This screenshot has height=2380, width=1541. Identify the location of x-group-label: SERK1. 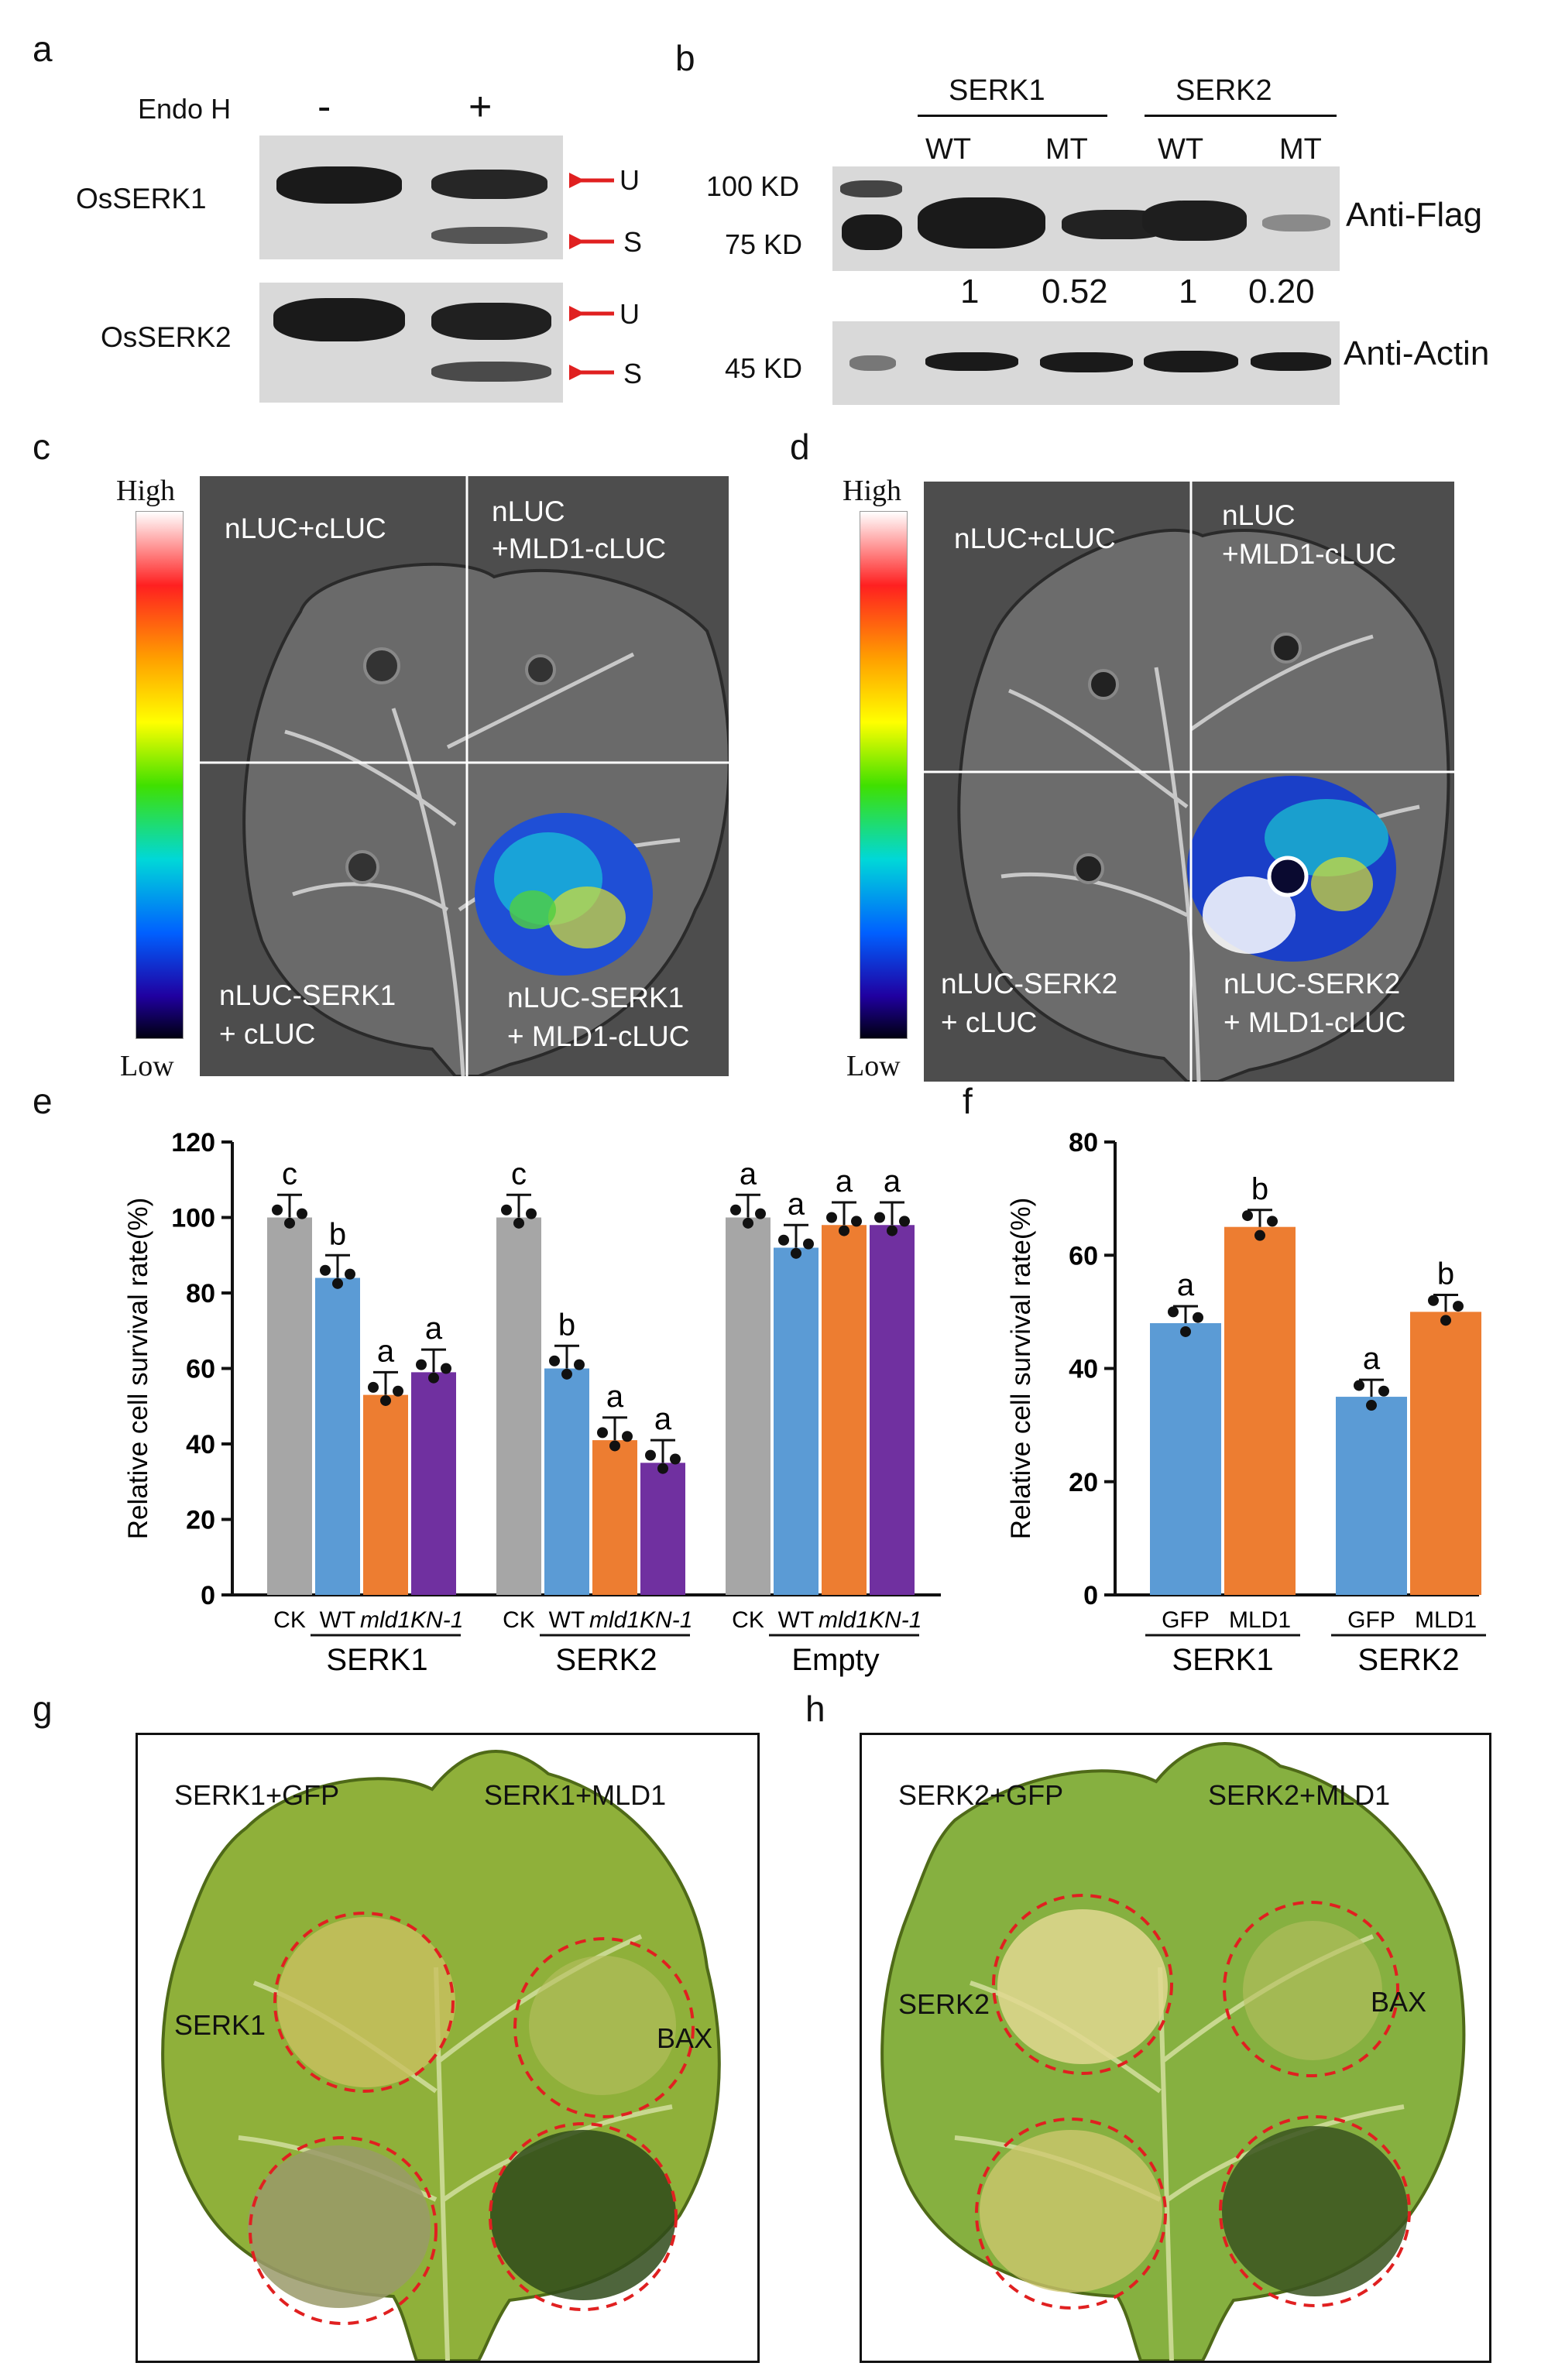
(376, 1660).